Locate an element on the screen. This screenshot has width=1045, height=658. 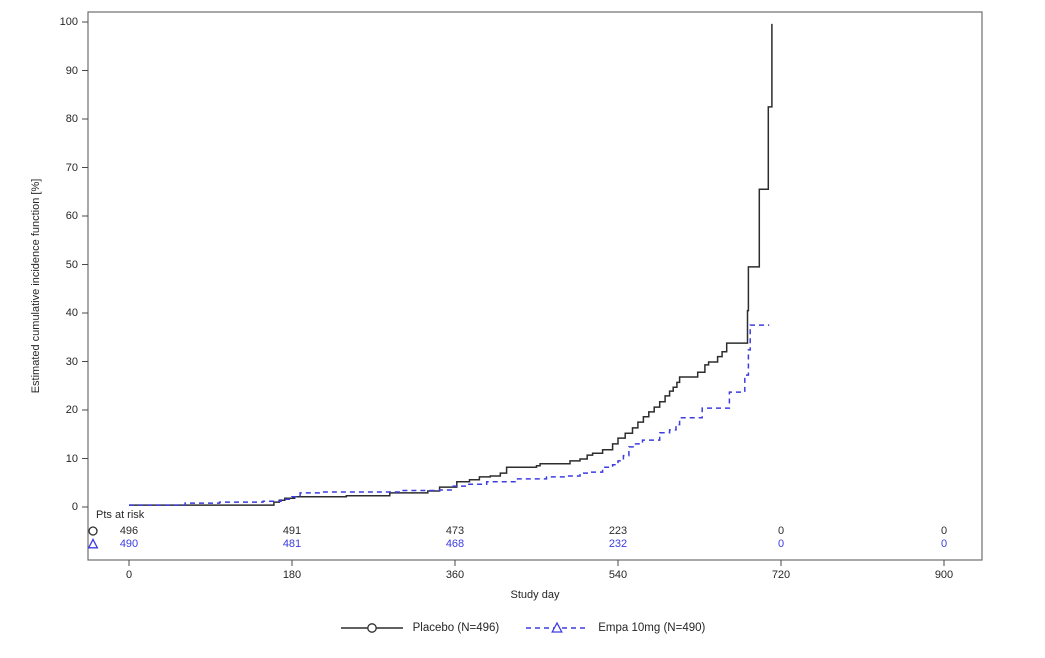
legend-label-empa: Empa 10mg (N=490) is located at coordinates (652, 628).